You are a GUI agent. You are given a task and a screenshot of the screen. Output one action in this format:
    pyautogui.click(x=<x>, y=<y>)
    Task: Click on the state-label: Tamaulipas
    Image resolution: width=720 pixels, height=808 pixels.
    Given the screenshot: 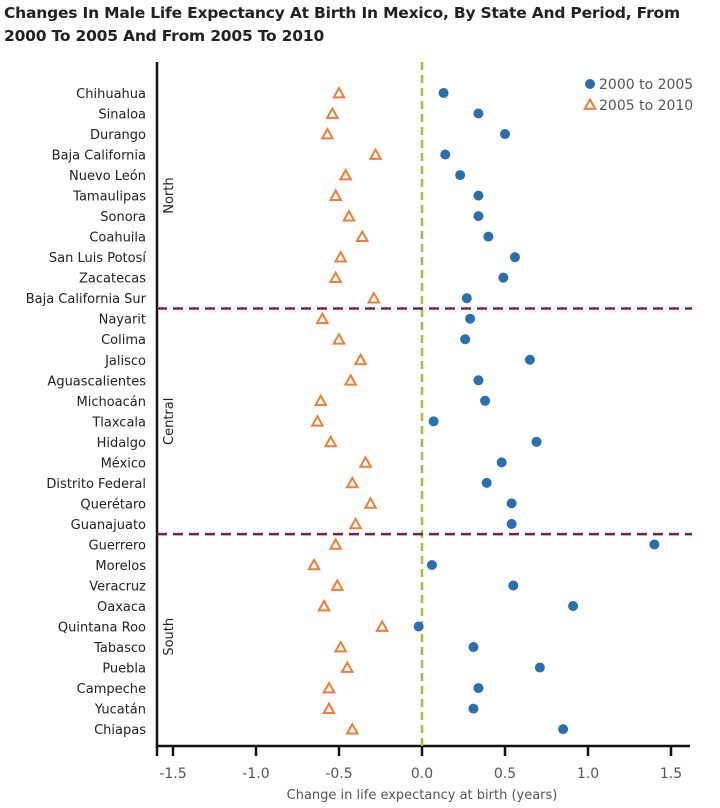 What is the action you would take?
    pyautogui.click(x=109, y=197)
    